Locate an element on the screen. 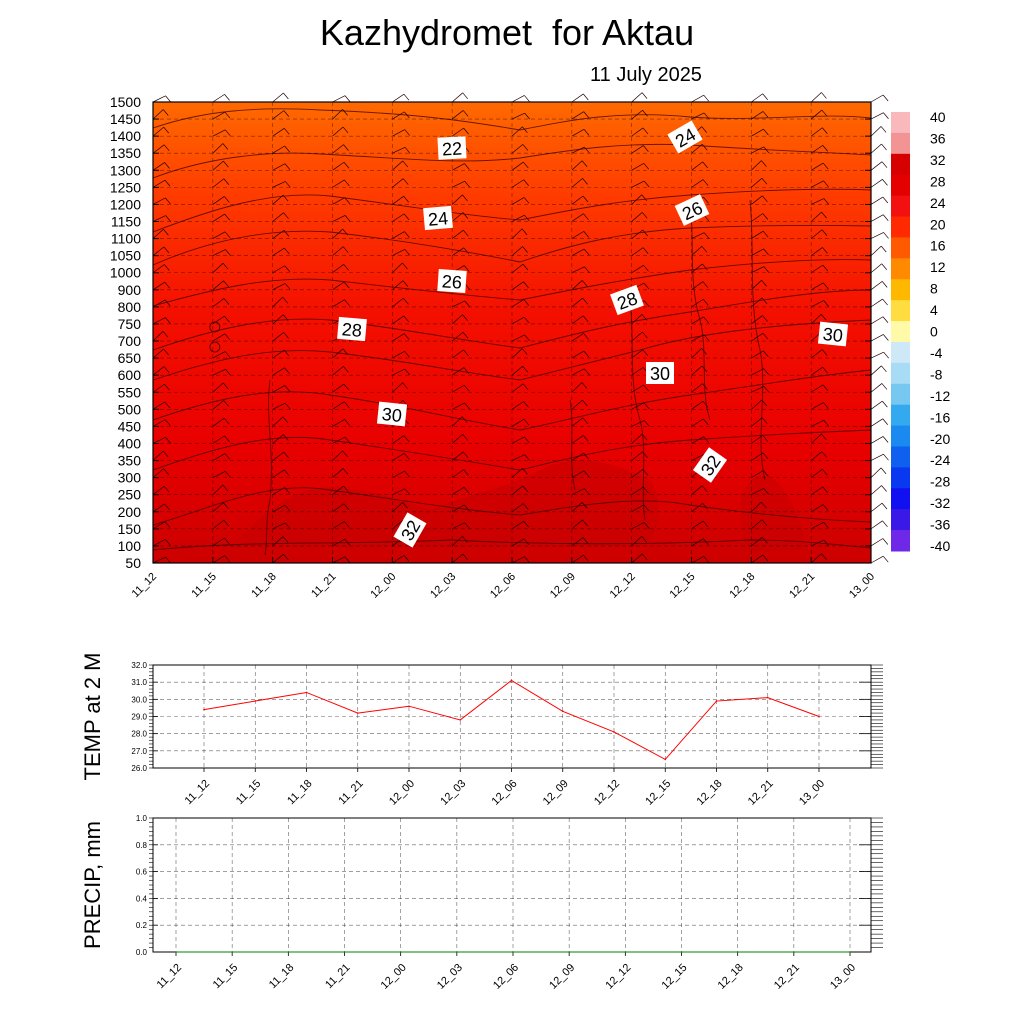  y-tick-label: 0.4 is located at coordinates (142, 898).